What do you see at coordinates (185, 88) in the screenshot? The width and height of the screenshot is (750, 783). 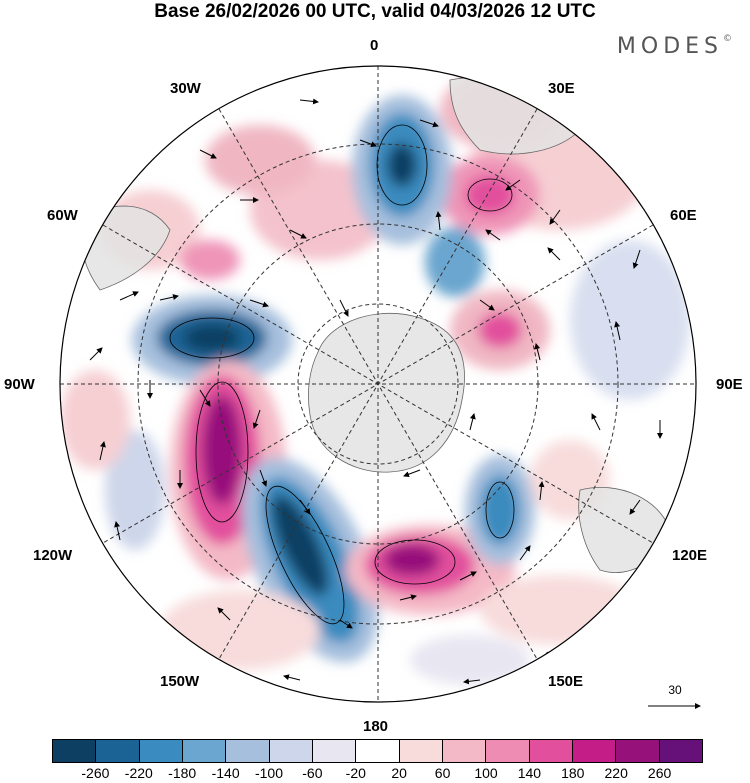 I see `lon-label-30w: 30W` at bounding box center [185, 88].